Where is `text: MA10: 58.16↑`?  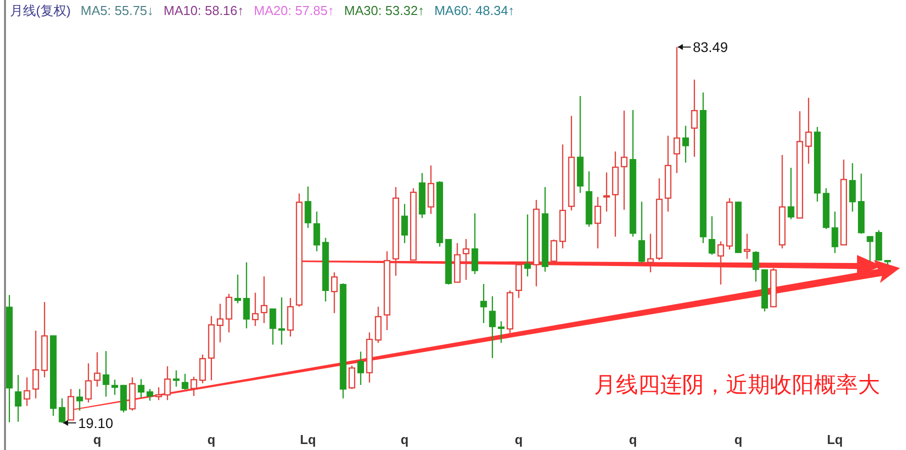 text: MA10: 58.16↑ is located at coordinates (204, 10).